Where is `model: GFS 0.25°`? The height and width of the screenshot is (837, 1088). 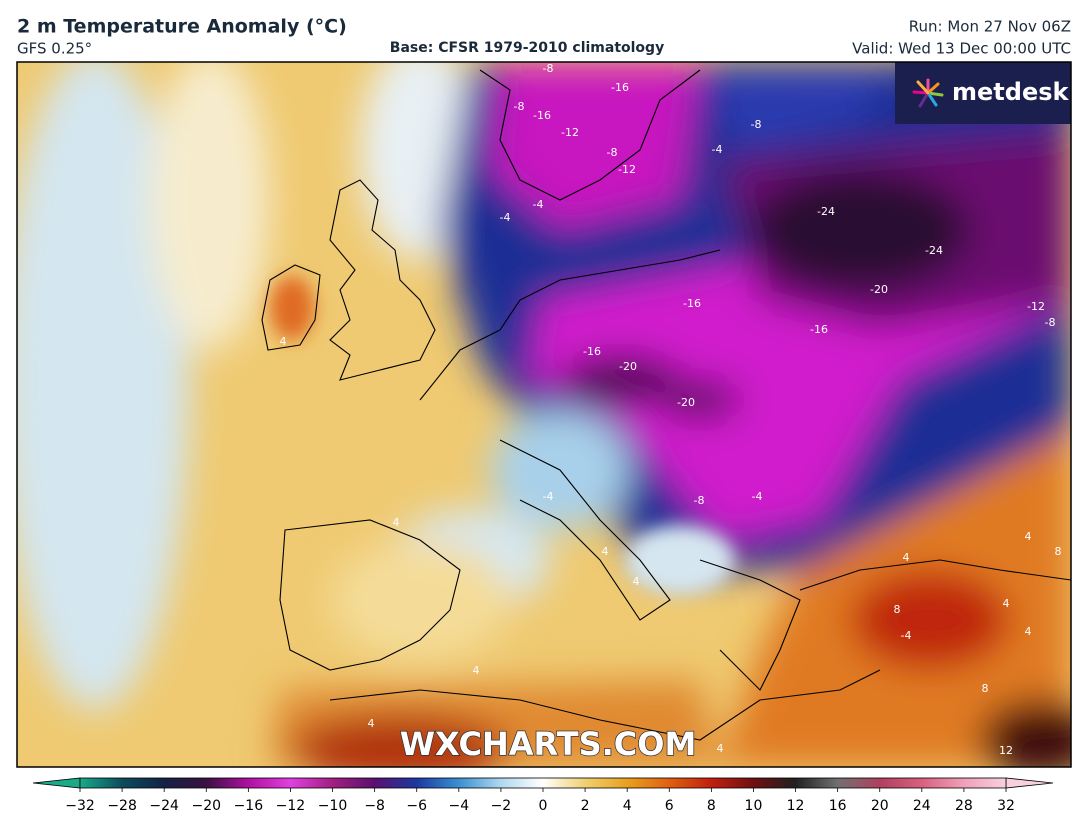 model: GFS 0.25° is located at coordinates (54, 49).